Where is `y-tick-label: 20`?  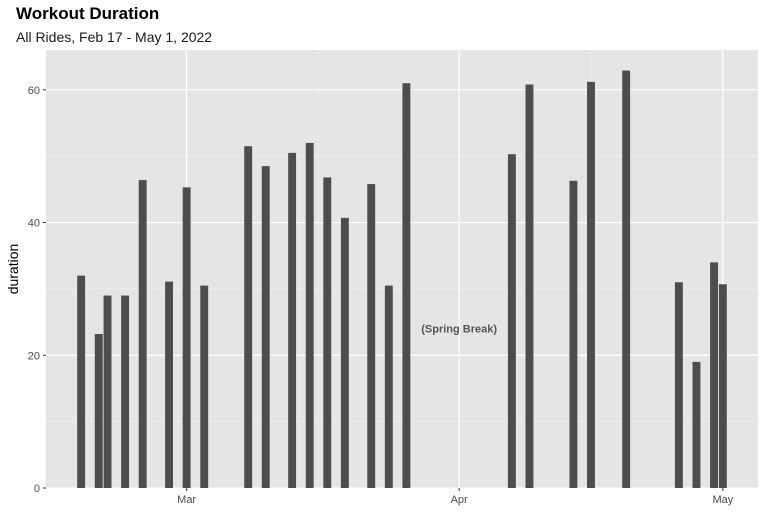
y-tick-label: 20 is located at coordinates (34, 356).